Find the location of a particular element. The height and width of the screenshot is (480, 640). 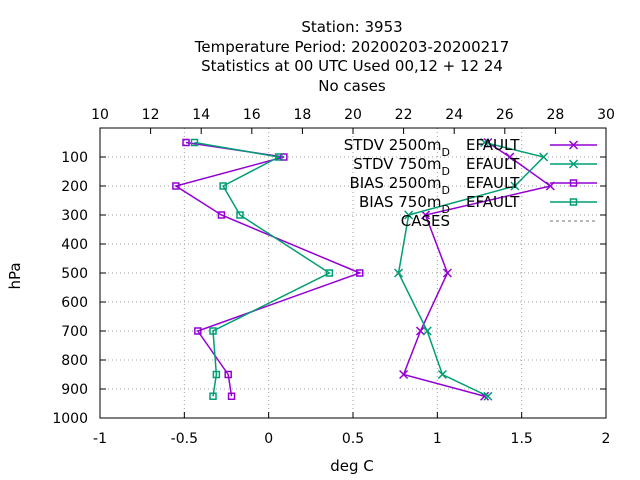

x2-tick-label: 10 is located at coordinates (100, 115).